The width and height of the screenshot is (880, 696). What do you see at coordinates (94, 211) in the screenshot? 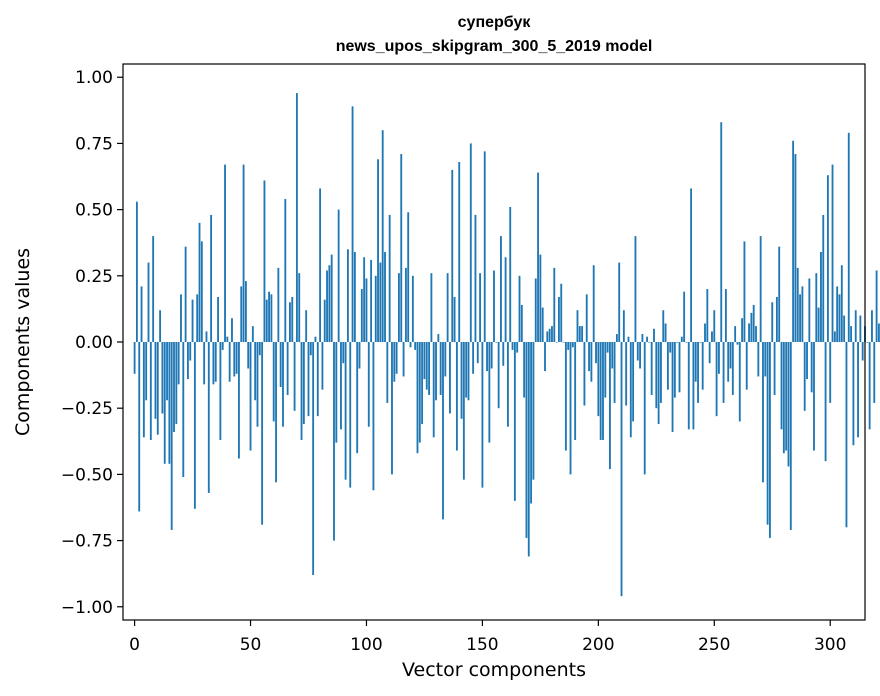
I see `y-tick-label-2: 0.50` at bounding box center [94, 211].